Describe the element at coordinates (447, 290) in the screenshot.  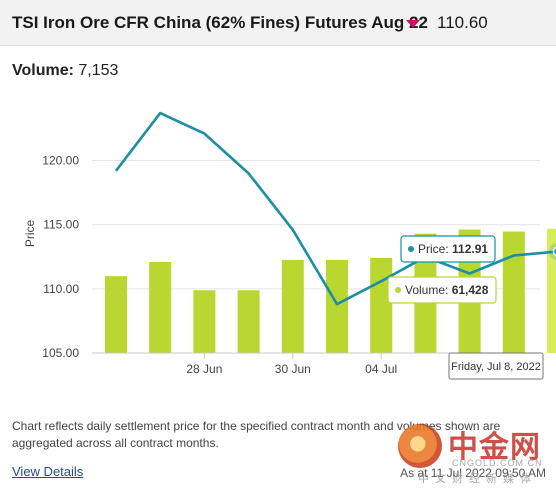
I see `volume-tooltip-label: Volume: 61,428` at that location.